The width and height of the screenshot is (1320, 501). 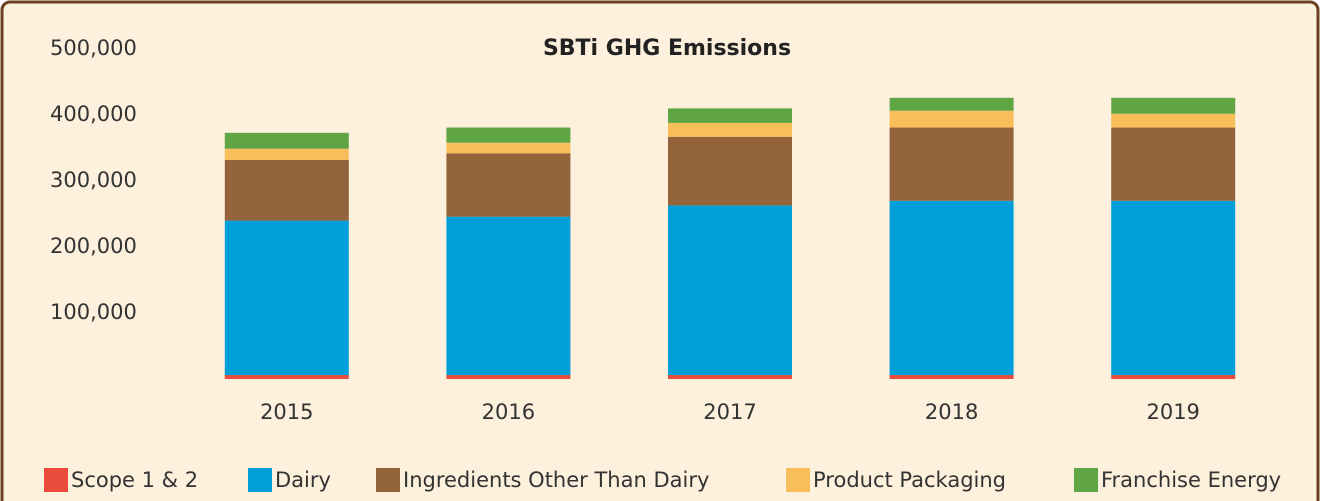 What do you see at coordinates (93, 180) in the screenshot?
I see `y-tick-label: 300,000` at bounding box center [93, 180].